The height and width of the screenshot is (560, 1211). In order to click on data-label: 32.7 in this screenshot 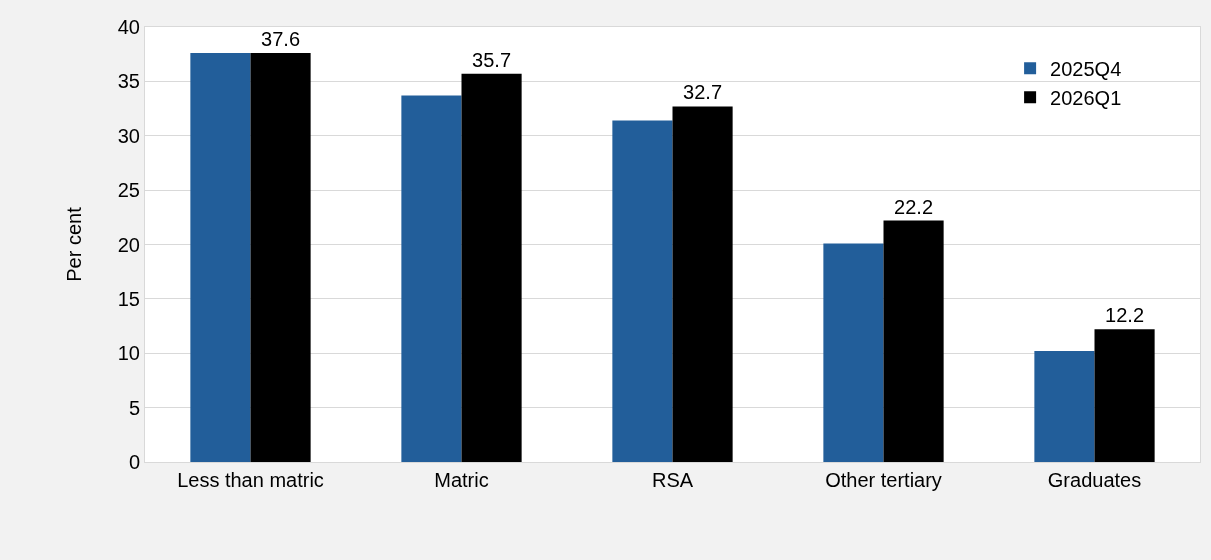, I will do `click(703, 92)`.